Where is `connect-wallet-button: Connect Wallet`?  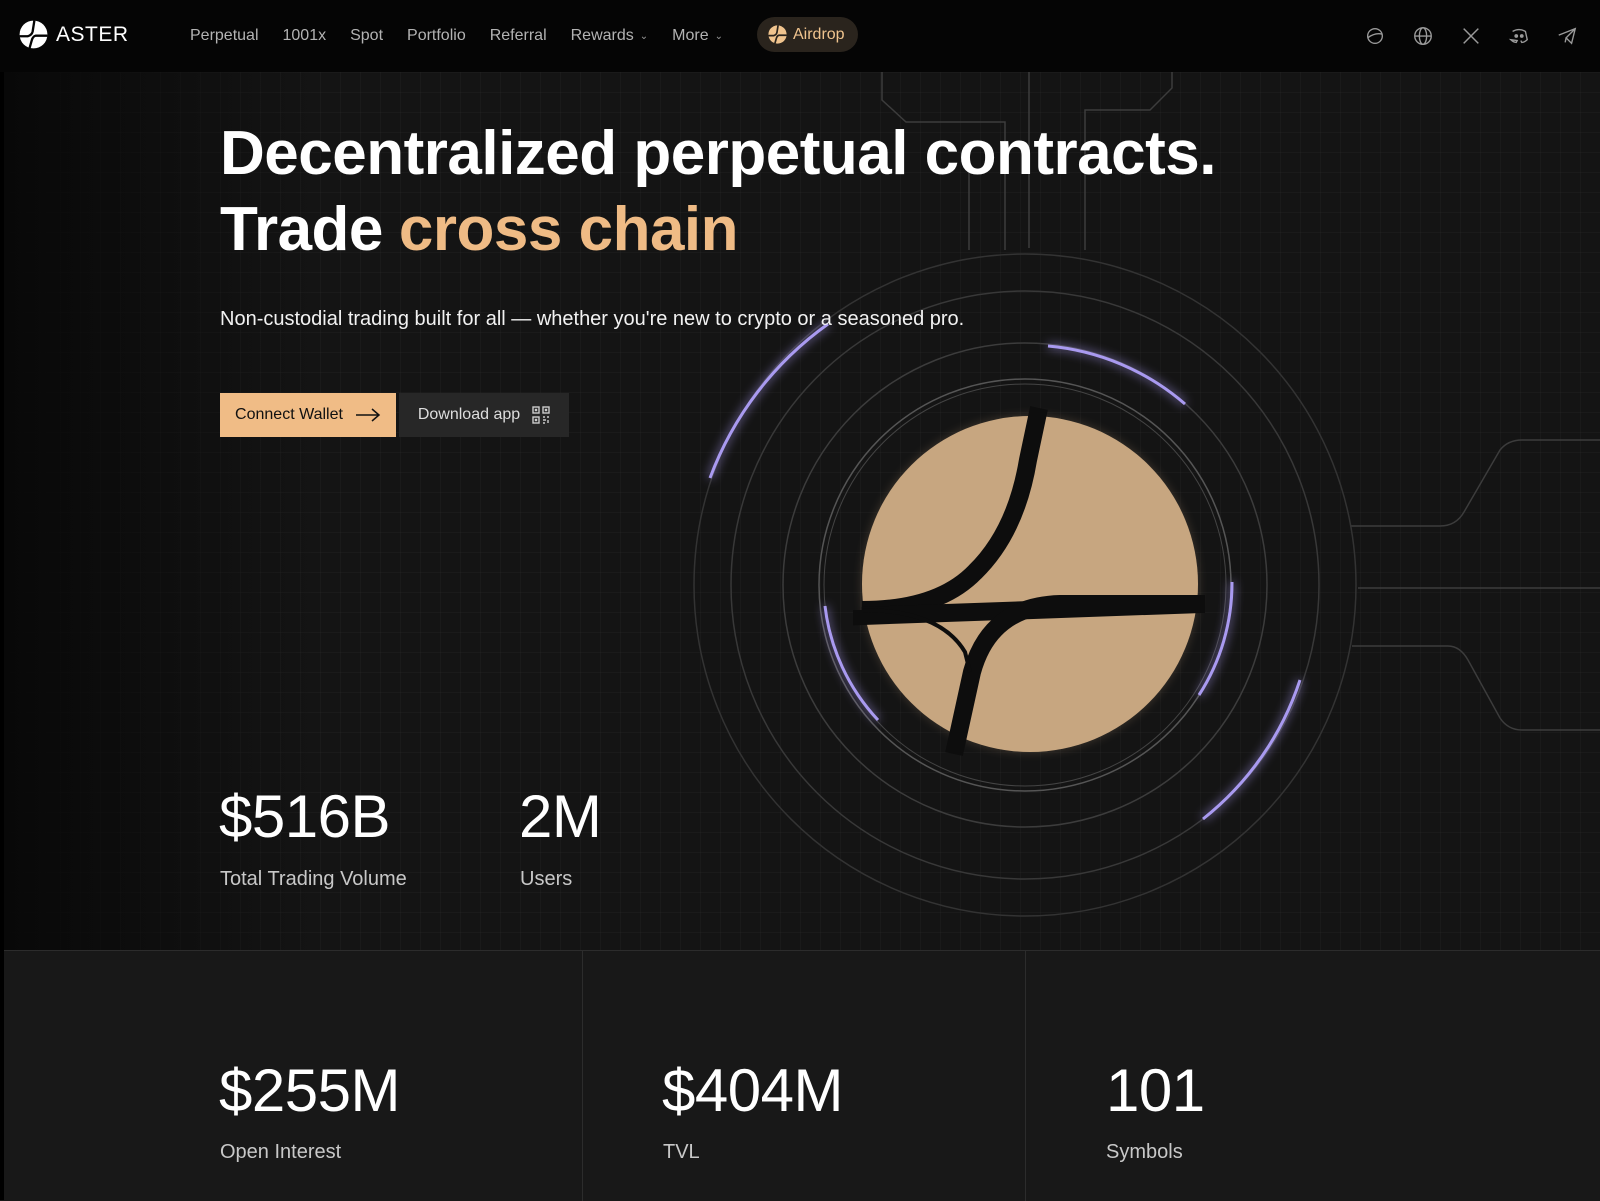
connect-wallet-button: Connect Wallet is located at coordinates (308, 415).